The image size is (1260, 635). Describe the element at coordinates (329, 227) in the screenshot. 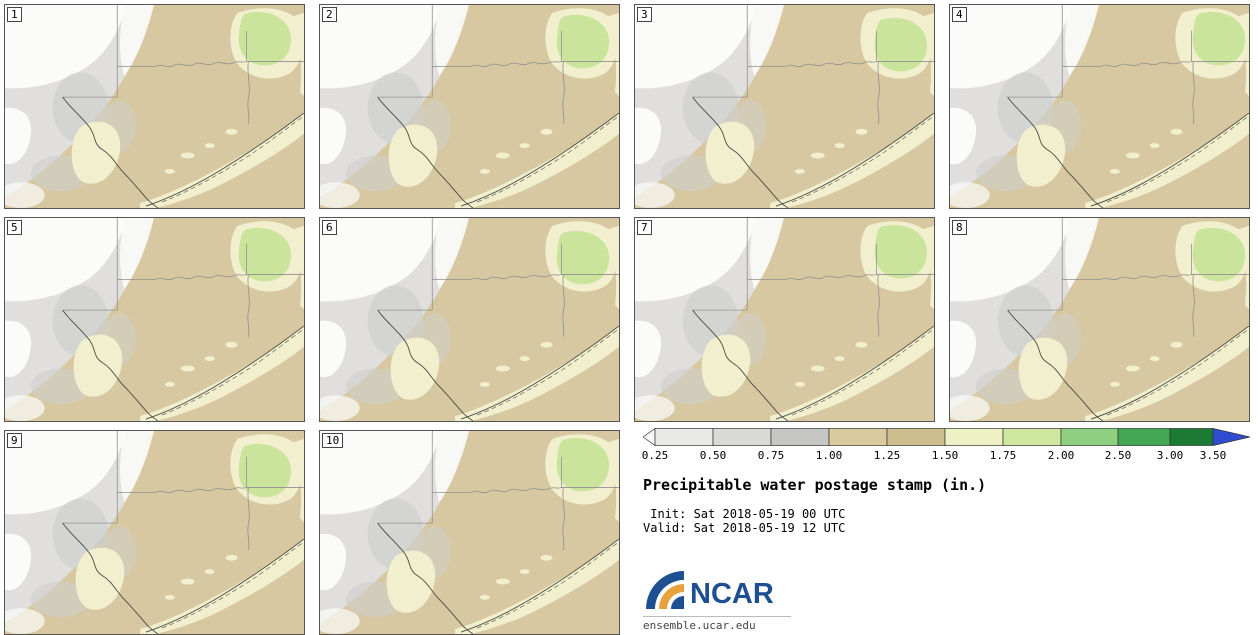

I see `stamp-number: 6` at that location.